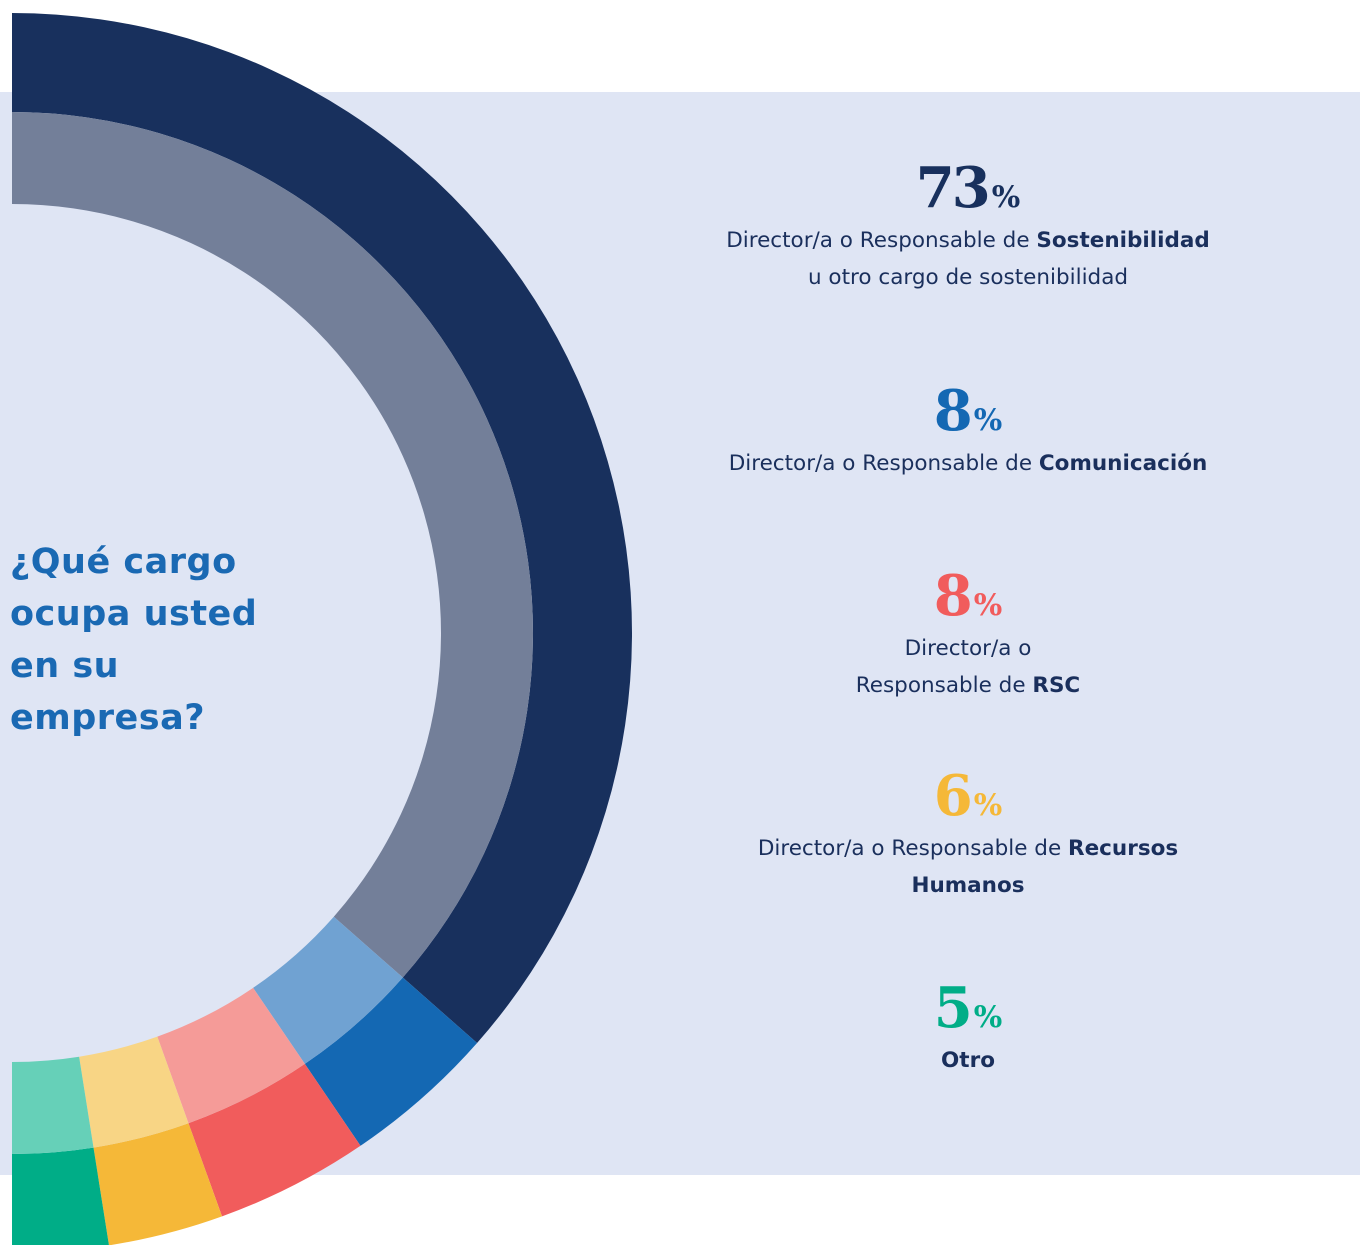 Image resolution: width=1360 pixels, height=1245 pixels. Describe the element at coordinates (231, 1055) in the screenshot. I see `donut-slice-3-inner` at that location.